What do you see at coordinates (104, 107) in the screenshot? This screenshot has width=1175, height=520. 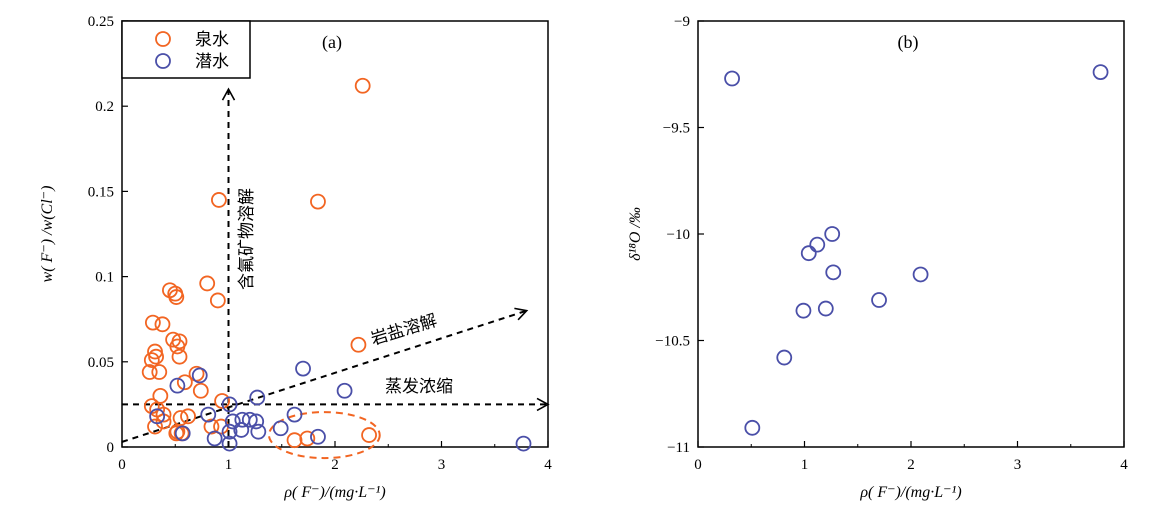 I see `y-tick-label: 0.2` at bounding box center [104, 107].